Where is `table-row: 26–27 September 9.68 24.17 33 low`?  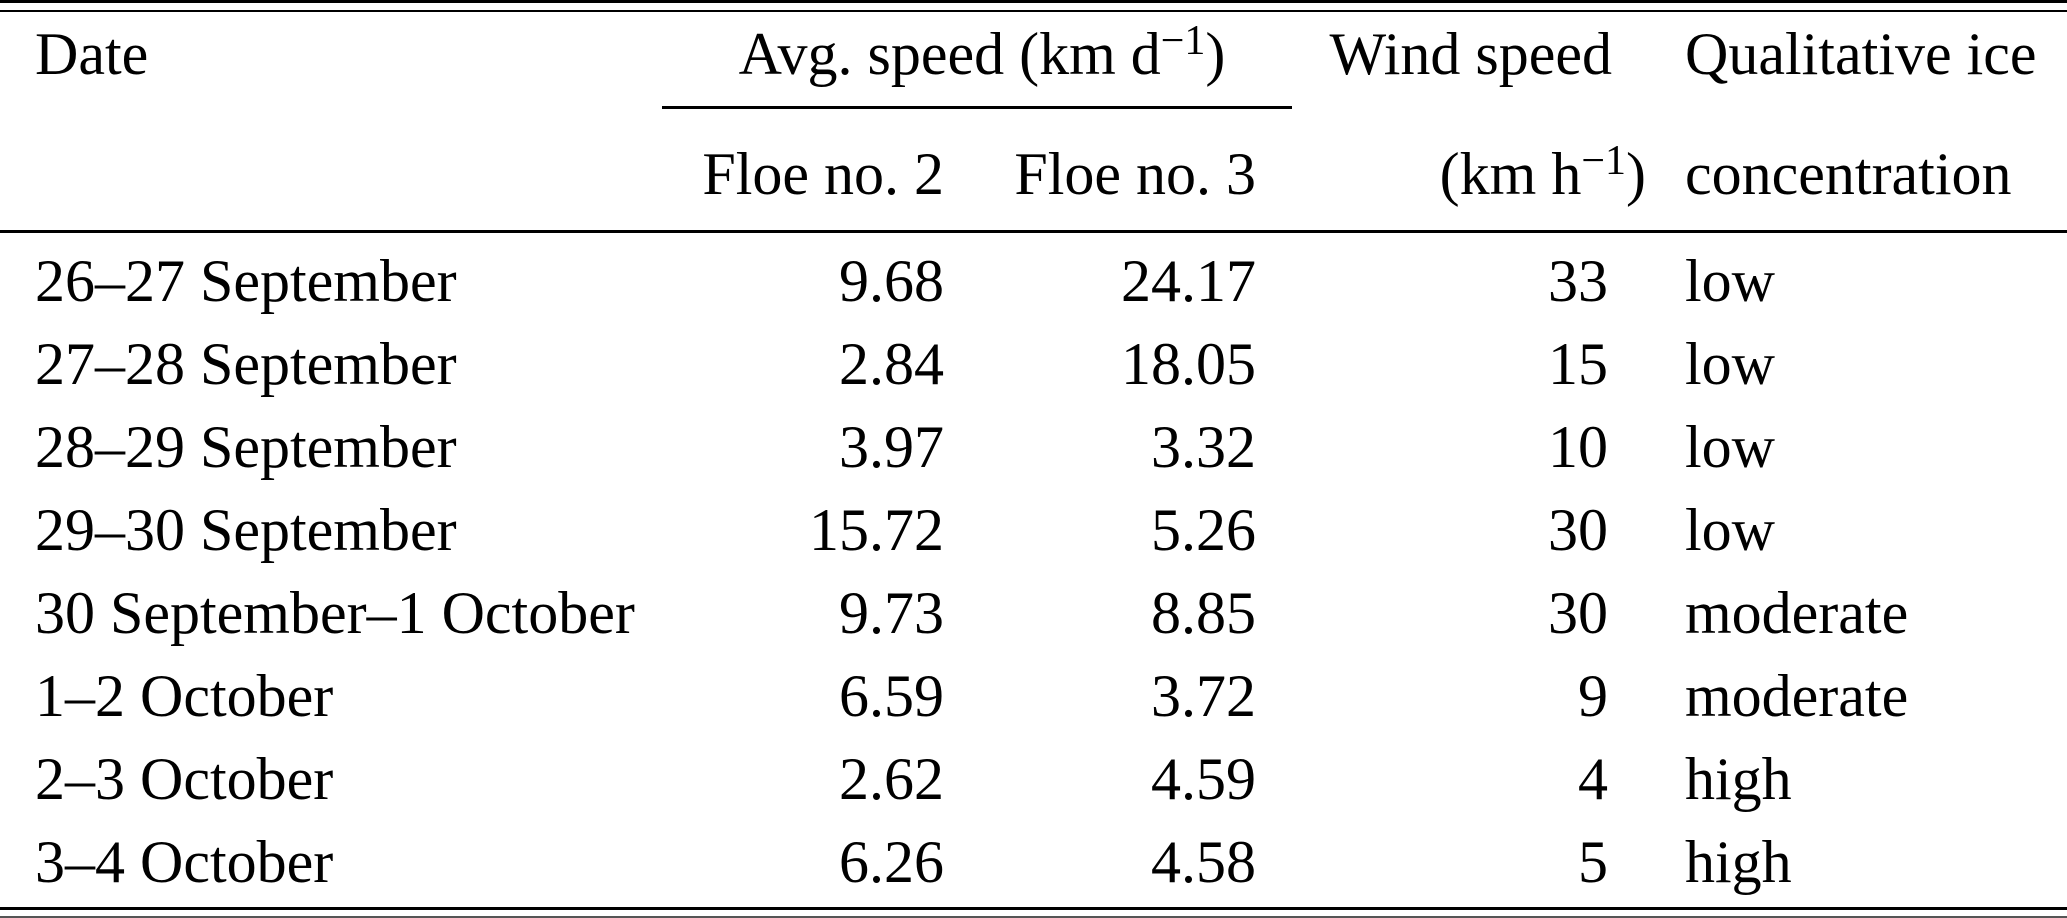
table-row: 26–27 September 9.68 24.17 33 low is located at coordinates (1033, 274).